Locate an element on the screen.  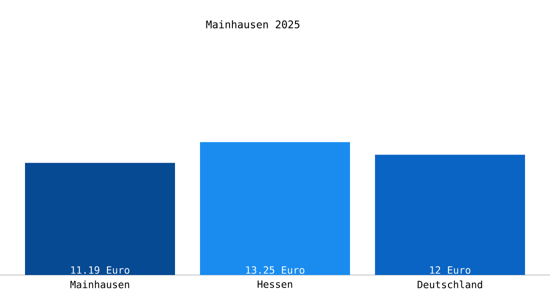
x-tick-label: Mainhausen is located at coordinates (100, 284).